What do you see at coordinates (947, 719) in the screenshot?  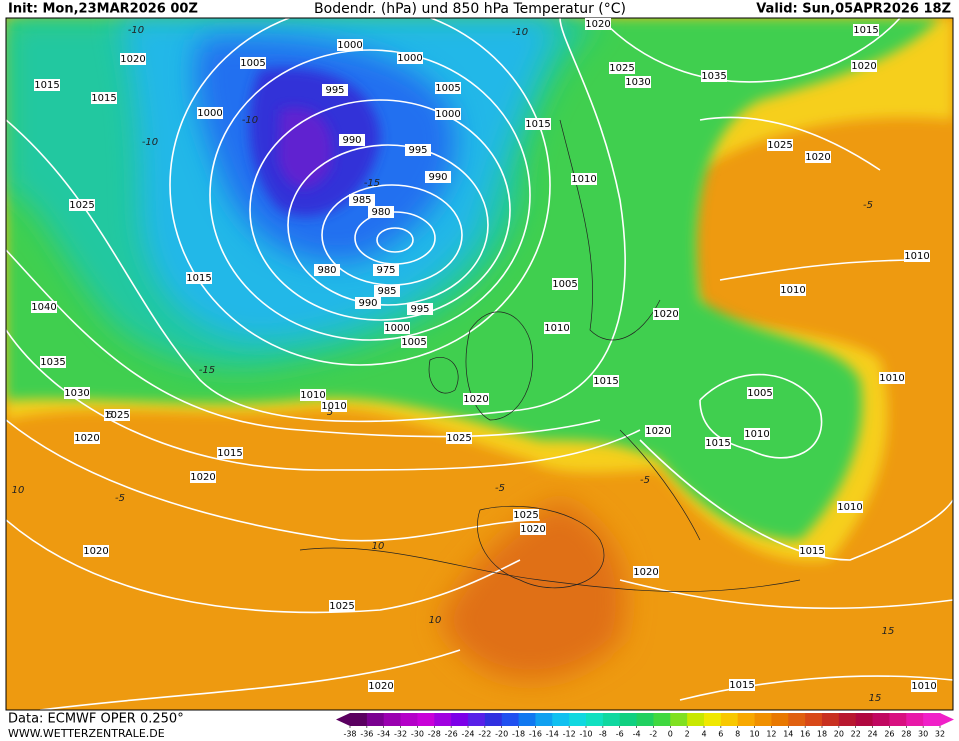 I see `colorbar-arrow-high` at bounding box center [947, 719].